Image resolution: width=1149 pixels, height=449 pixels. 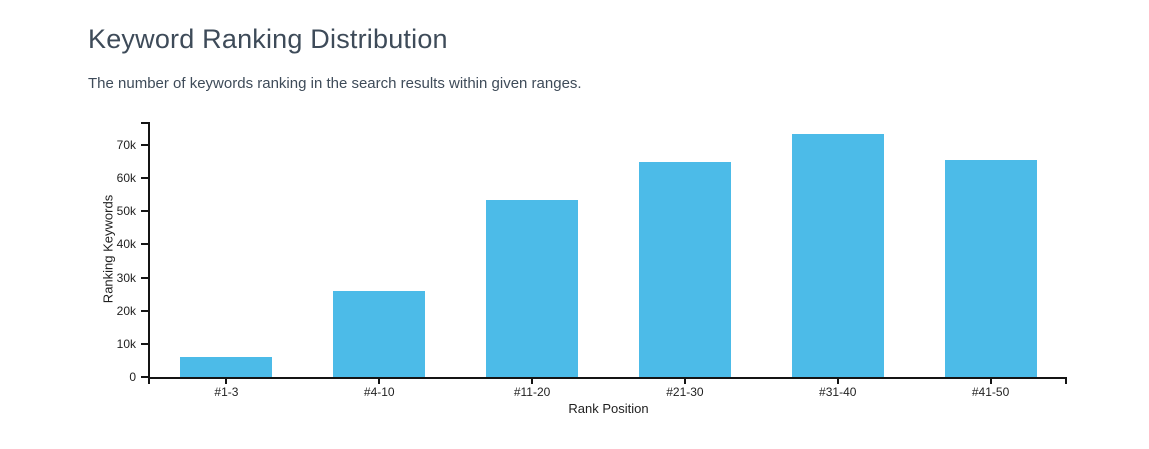 I want to click on x-axis-title: Rank Position, so click(x=608, y=408).